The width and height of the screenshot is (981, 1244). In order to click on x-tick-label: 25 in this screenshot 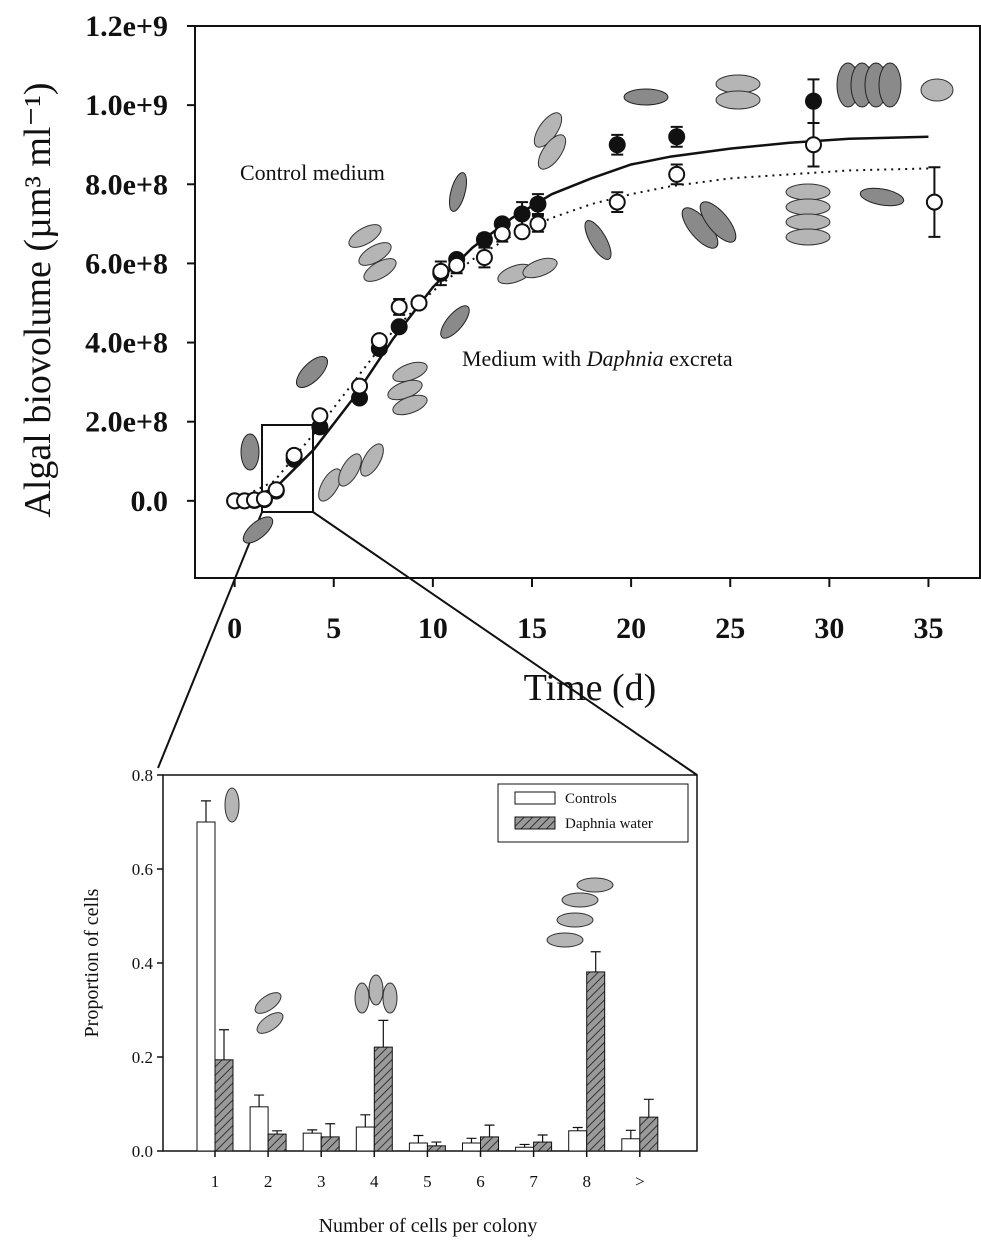, I will do `click(730, 628)`.